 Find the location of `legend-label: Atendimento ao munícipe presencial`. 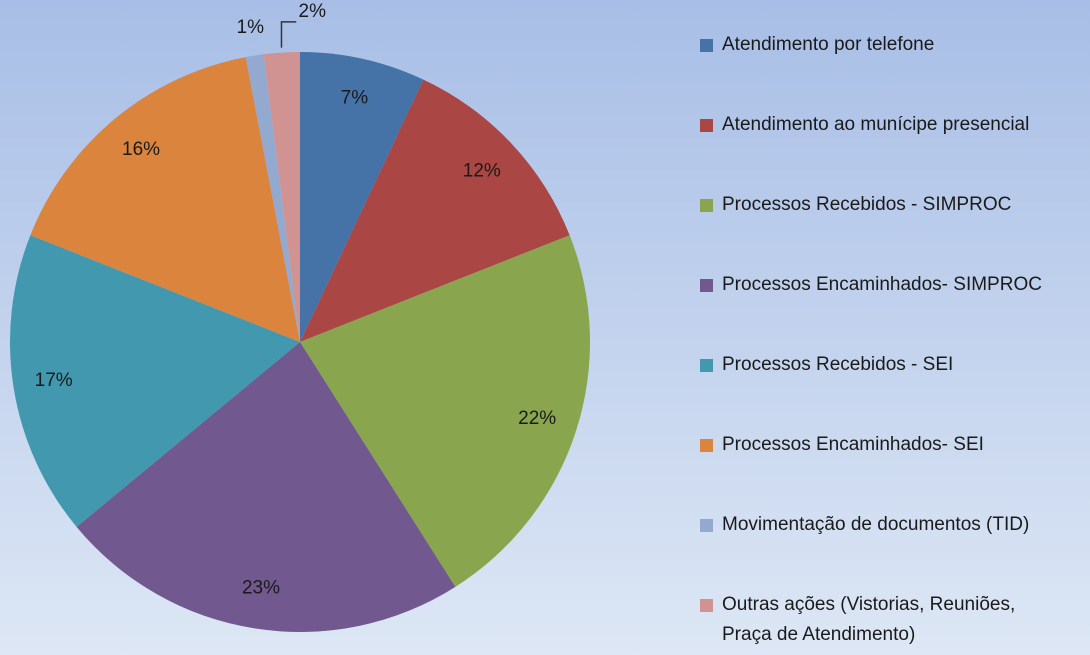

legend-label: Atendimento ao munícipe presencial is located at coordinates (876, 124).